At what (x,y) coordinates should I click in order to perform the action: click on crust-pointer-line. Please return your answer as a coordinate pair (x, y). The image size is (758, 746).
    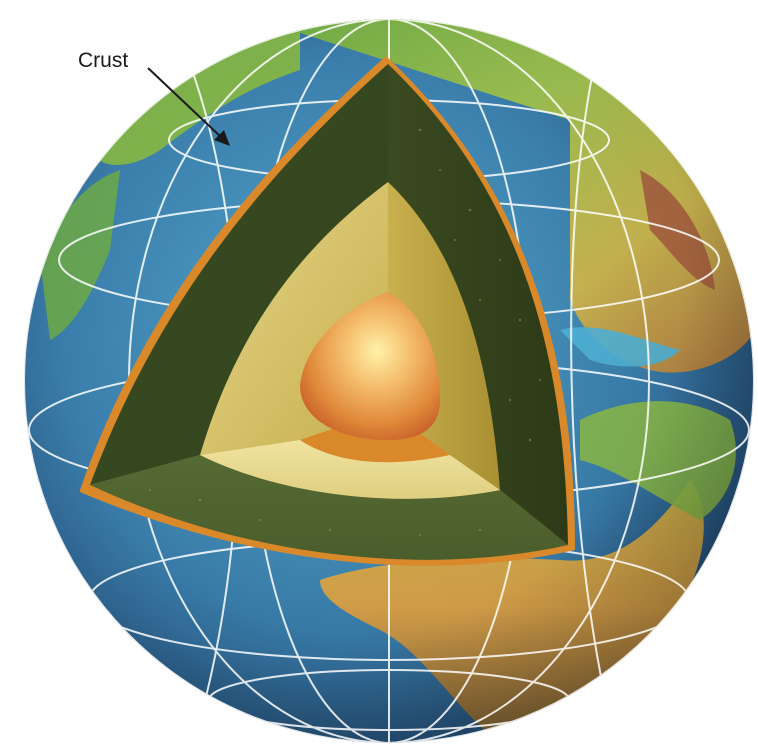
    Looking at the image, I should click on (185, 103).